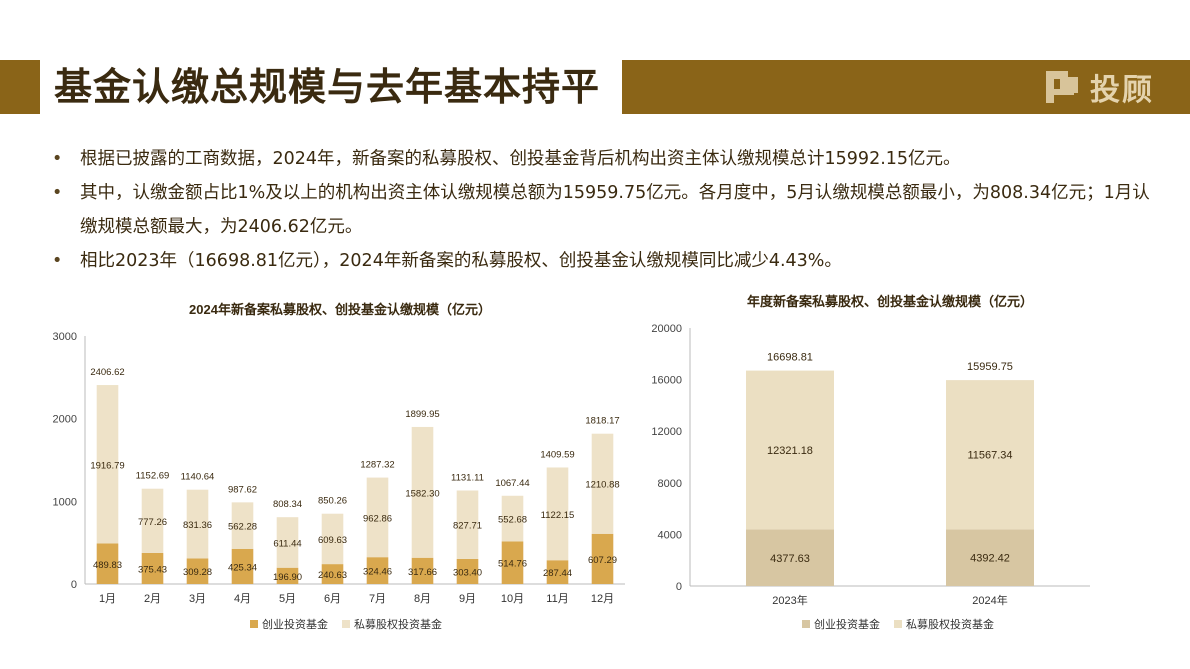 This screenshot has height=669, width=1190. What do you see at coordinates (467, 599) in the screenshot?
I see `x-tick-label: 9月` at bounding box center [467, 599].